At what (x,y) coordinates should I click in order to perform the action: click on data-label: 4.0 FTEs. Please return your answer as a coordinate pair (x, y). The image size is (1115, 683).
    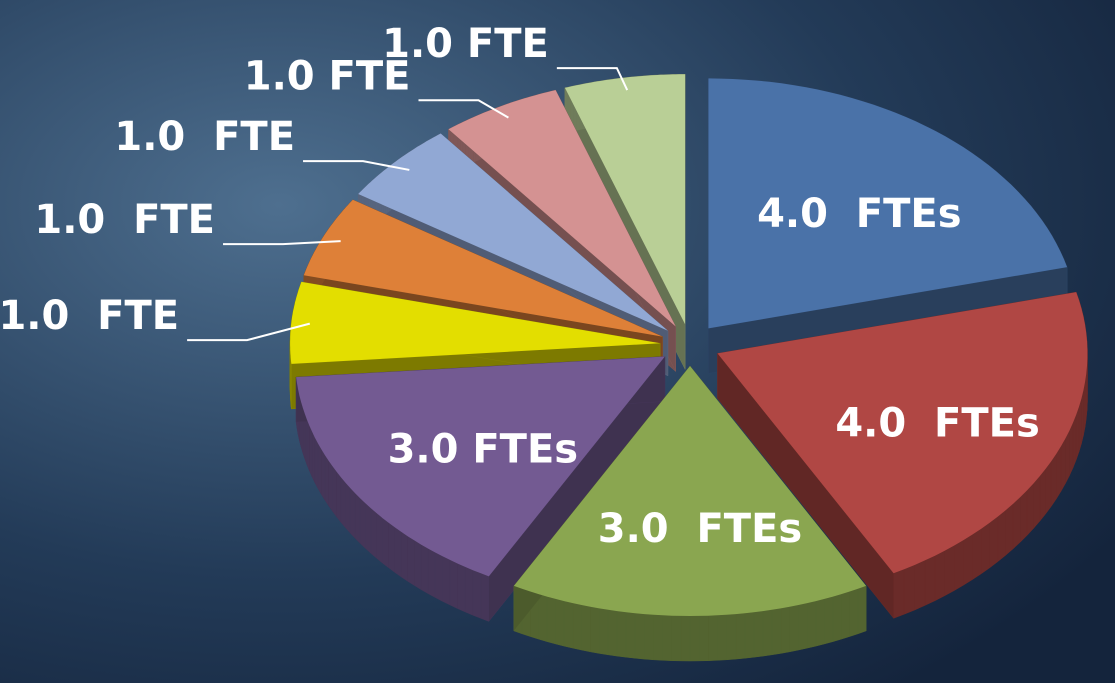
    Looking at the image, I should click on (859, 214).